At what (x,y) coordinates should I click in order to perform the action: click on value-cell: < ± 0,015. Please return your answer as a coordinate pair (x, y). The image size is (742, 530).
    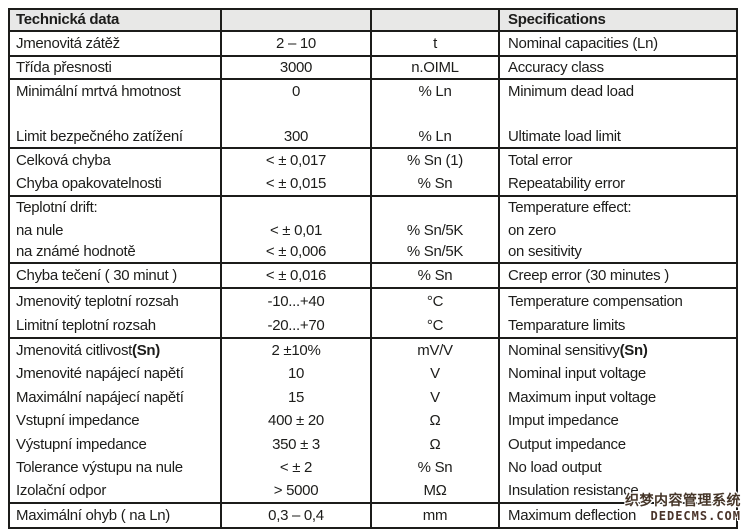
    Looking at the image, I should click on (297, 184).